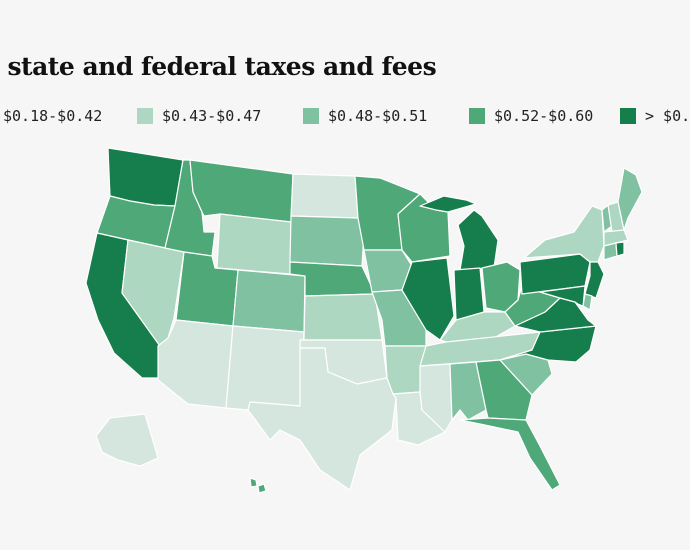 The height and width of the screenshot is (550, 690). What do you see at coordinates (241, 191) in the screenshot?
I see `state-mt` at bounding box center [241, 191].